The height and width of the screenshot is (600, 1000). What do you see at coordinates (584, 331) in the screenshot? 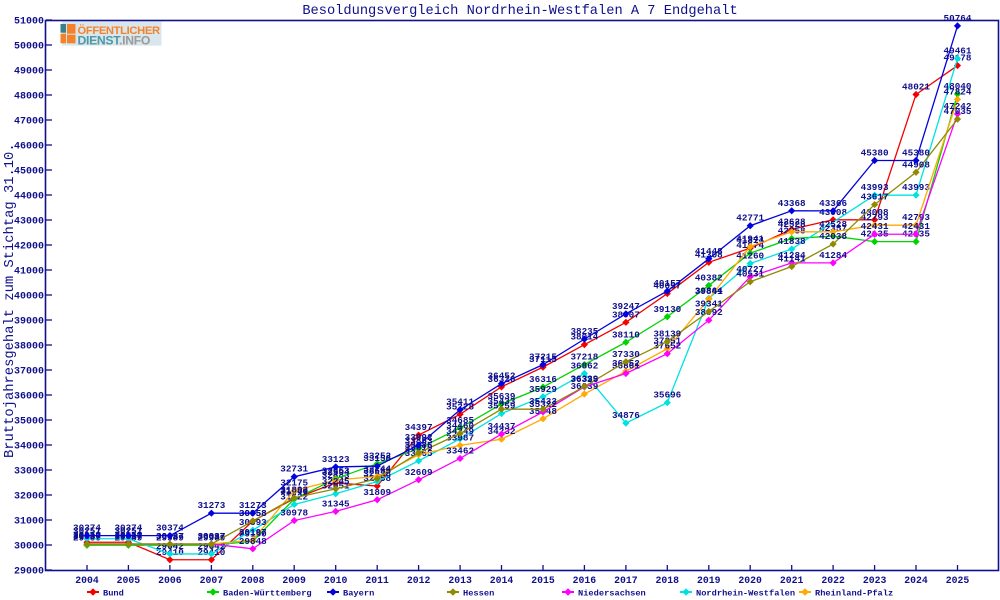
I see `svg-text: 38235` at bounding box center [584, 331].